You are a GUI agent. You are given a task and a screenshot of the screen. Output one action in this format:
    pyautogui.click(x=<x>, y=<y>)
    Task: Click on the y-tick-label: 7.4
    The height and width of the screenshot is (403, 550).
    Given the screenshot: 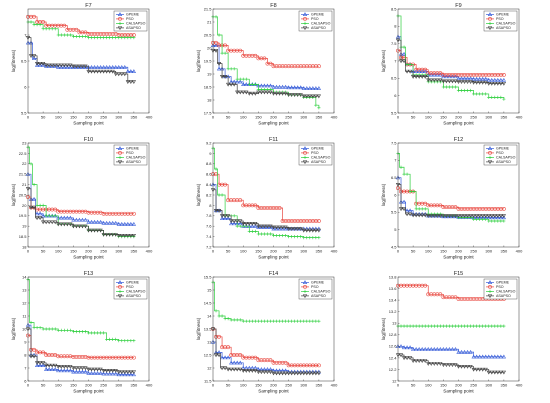 What is the action you would take?
    pyautogui.click(x=209, y=236)
    